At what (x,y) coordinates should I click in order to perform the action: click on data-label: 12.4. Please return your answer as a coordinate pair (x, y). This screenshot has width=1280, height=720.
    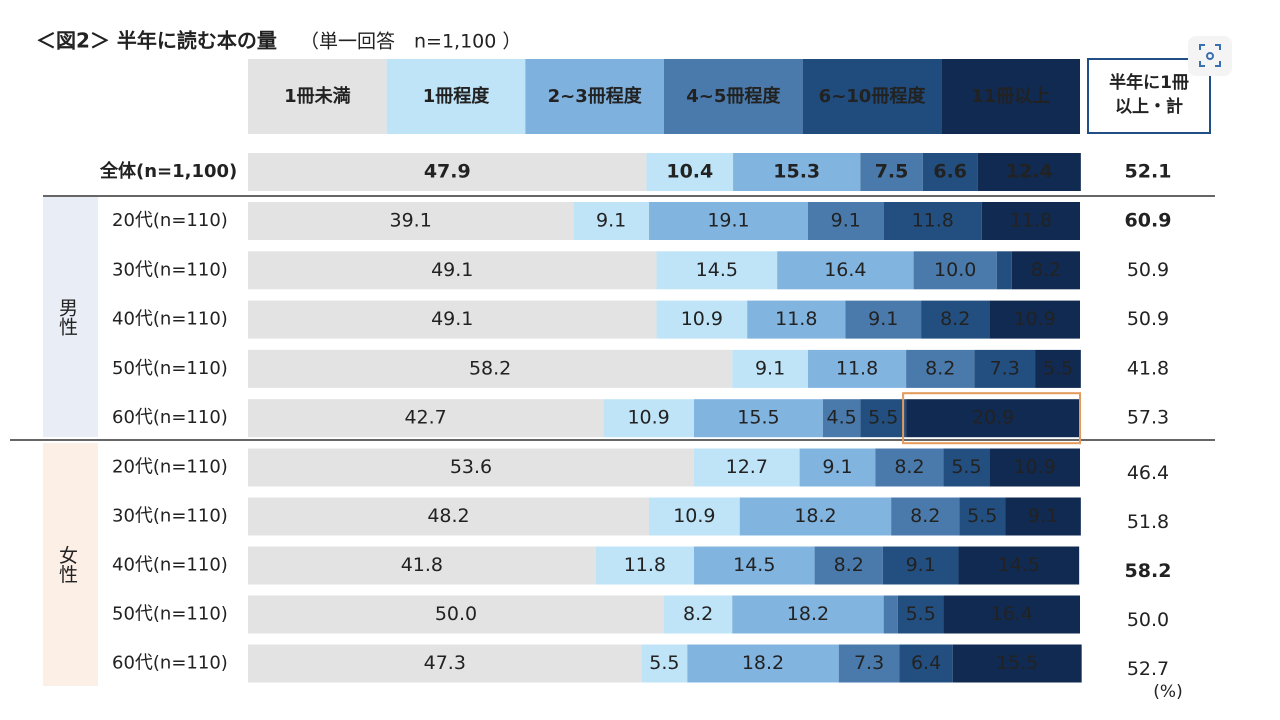
    Looking at the image, I should click on (1029, 172).